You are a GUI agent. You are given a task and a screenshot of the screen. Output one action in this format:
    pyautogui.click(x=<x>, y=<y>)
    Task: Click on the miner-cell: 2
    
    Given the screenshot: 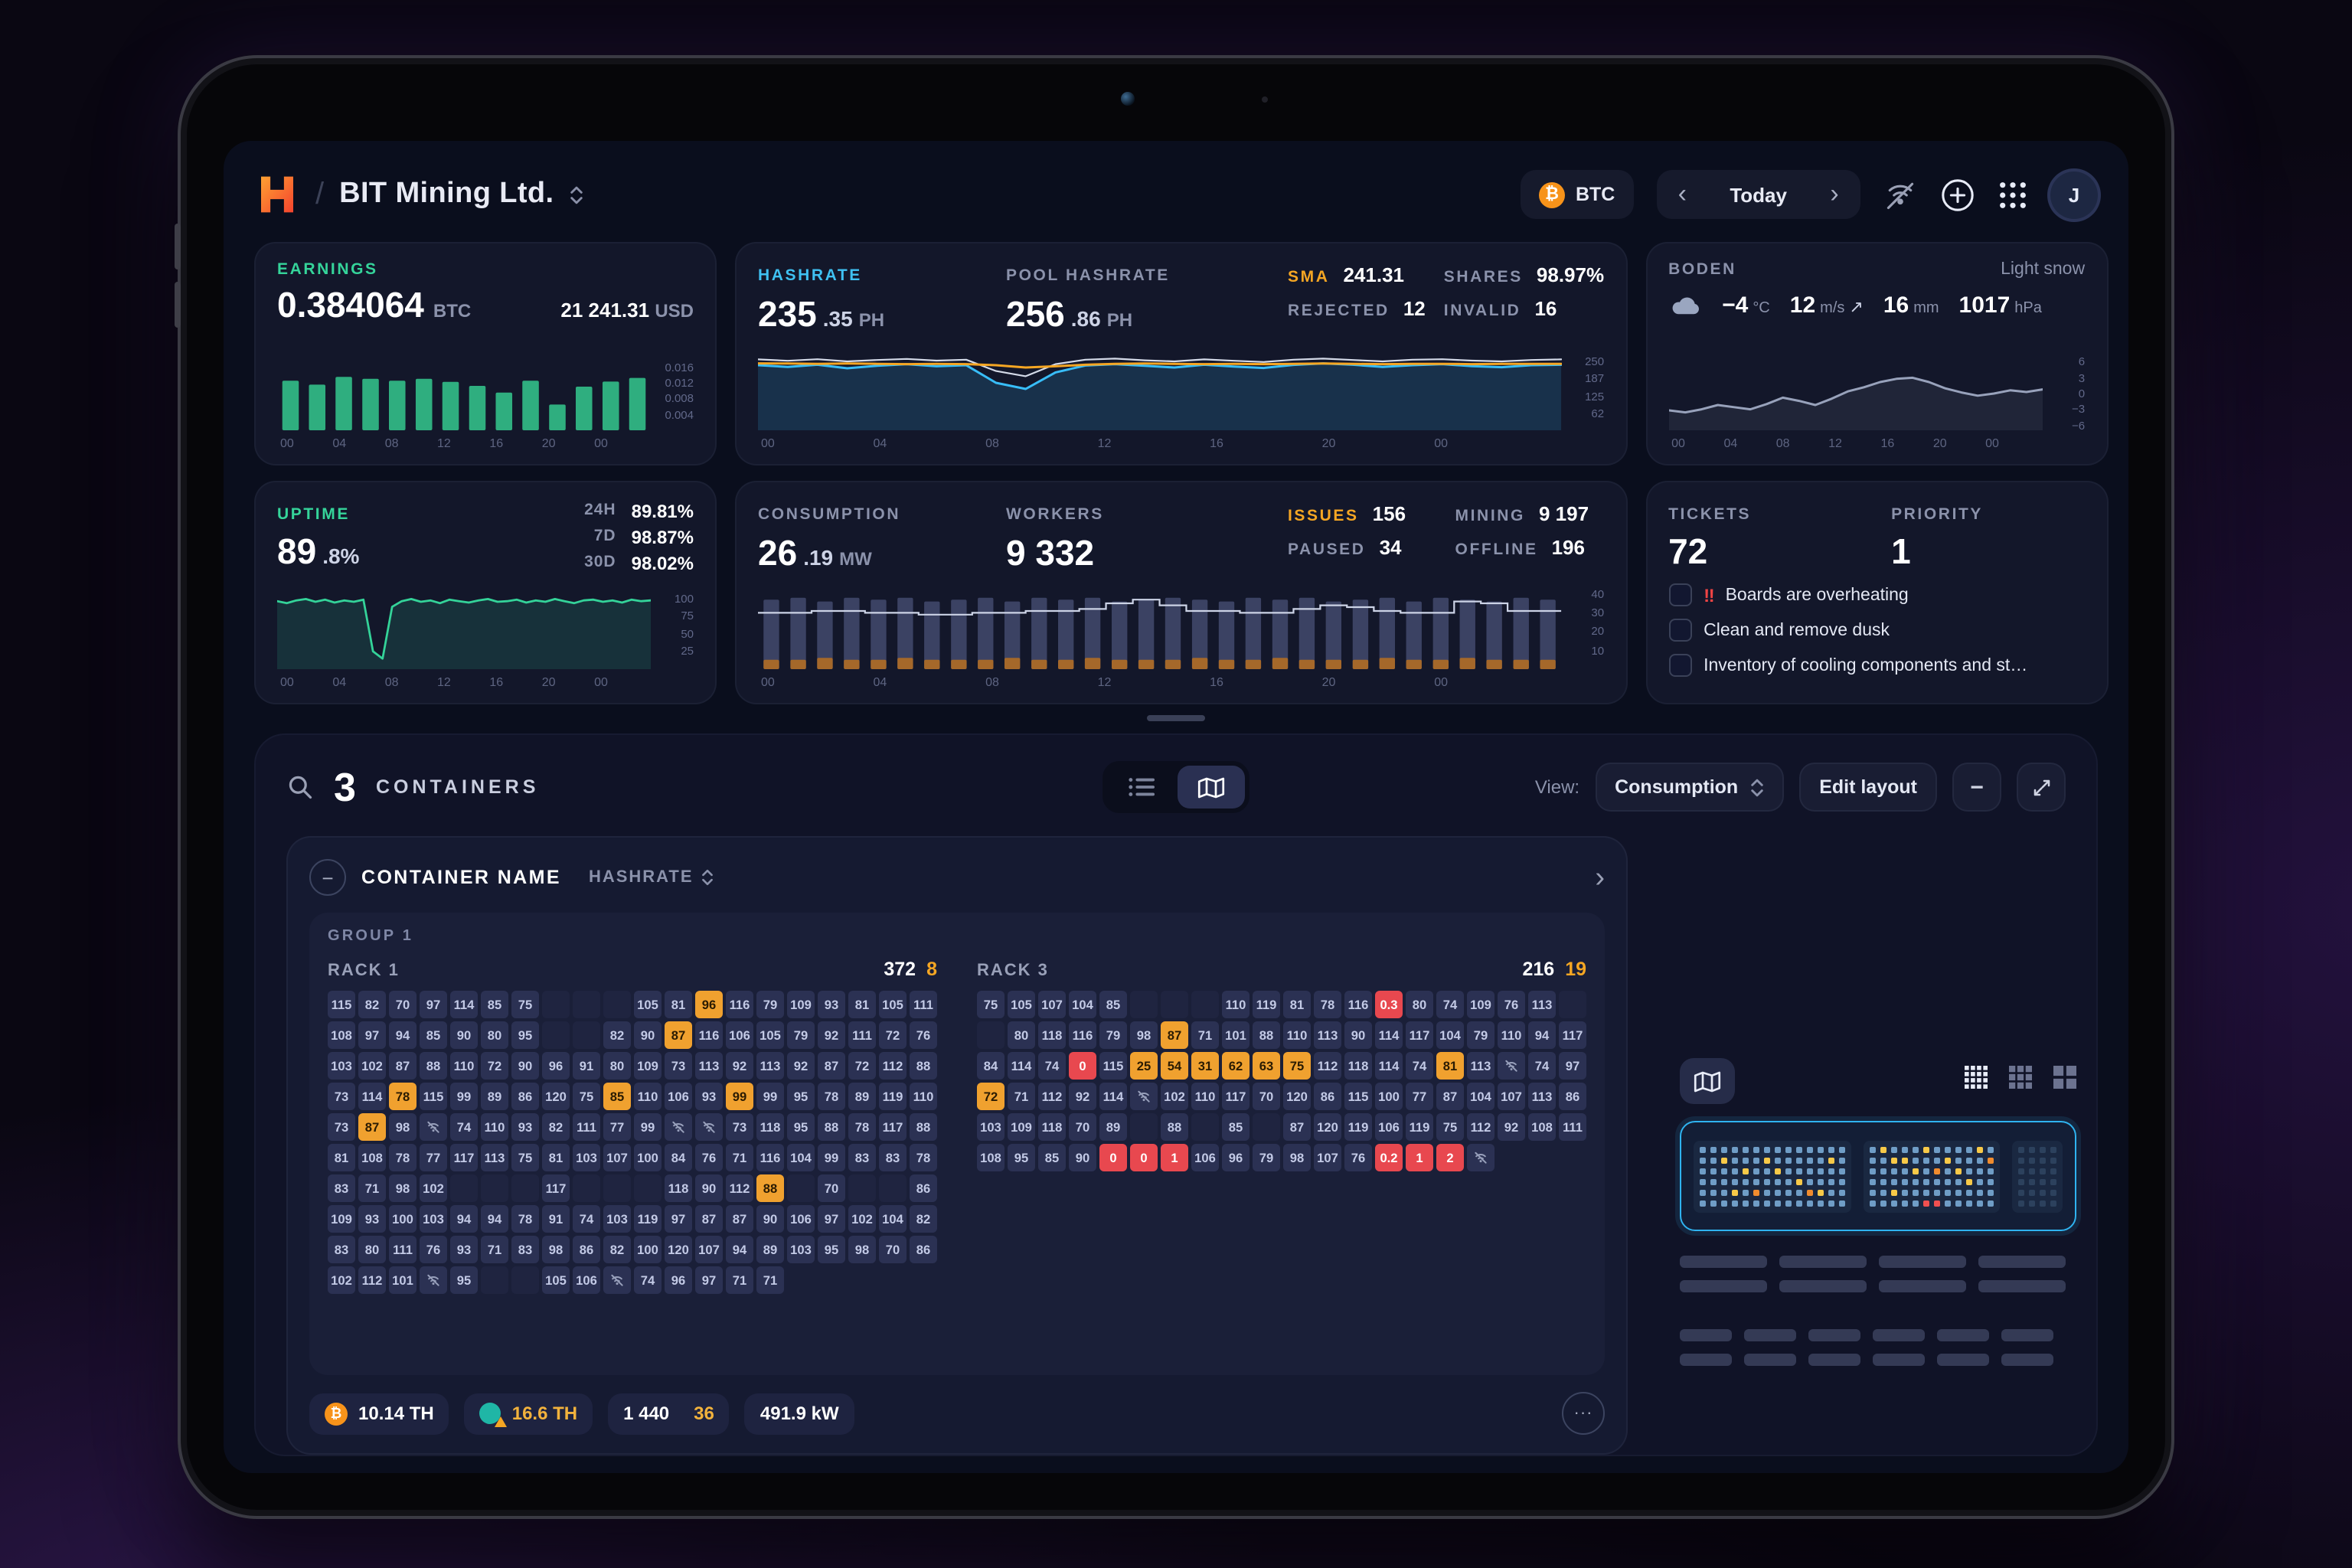 What is the action you would take?
    pyautogui.click(x=1450, y=1157)
    